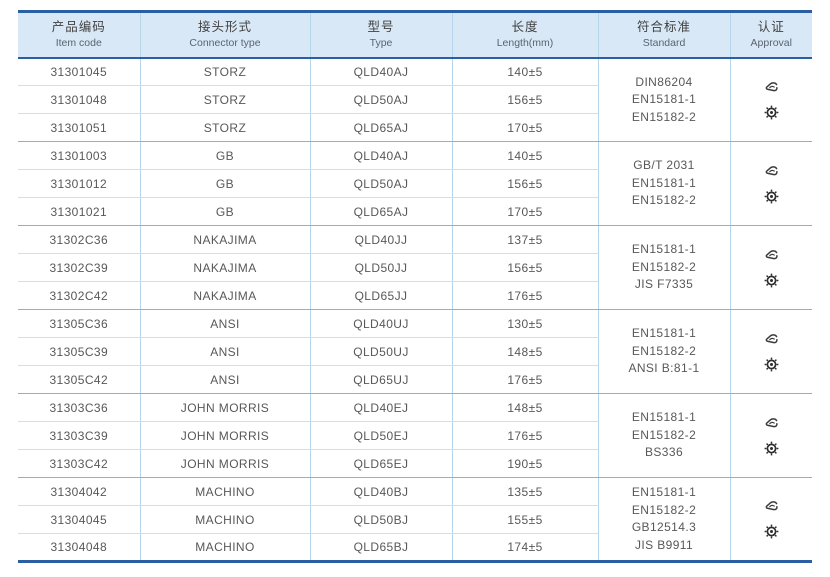 This screenshot has width=830, height=577. I want to click on standard-line: ANSI B:81-1, so click(664, 368).